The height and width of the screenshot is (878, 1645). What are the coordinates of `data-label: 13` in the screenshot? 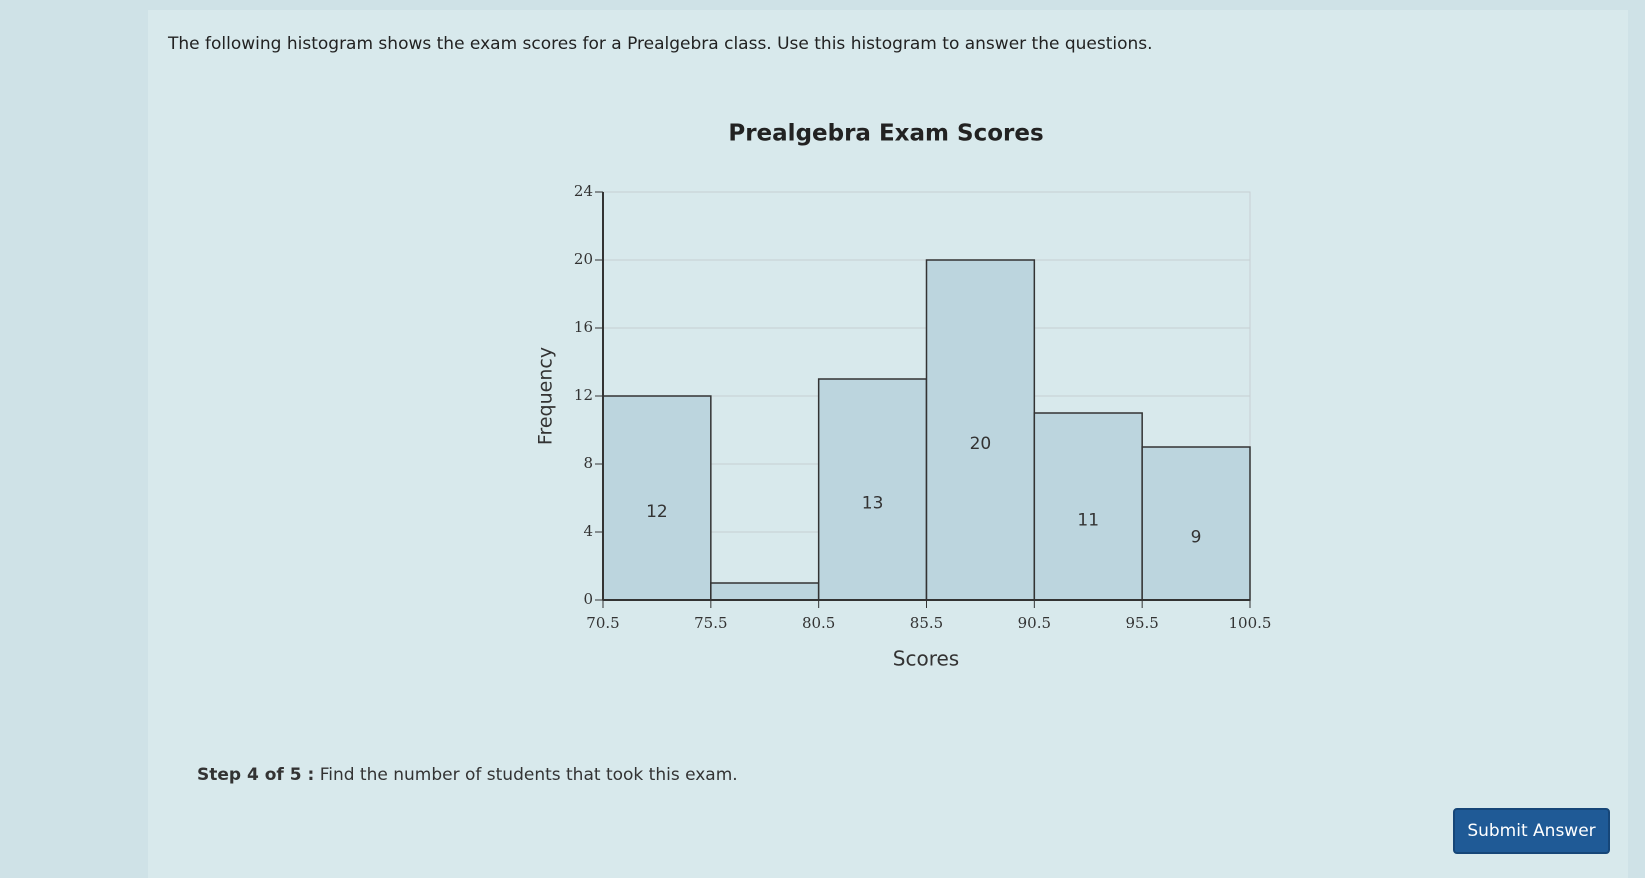 It's located at (873, 504).